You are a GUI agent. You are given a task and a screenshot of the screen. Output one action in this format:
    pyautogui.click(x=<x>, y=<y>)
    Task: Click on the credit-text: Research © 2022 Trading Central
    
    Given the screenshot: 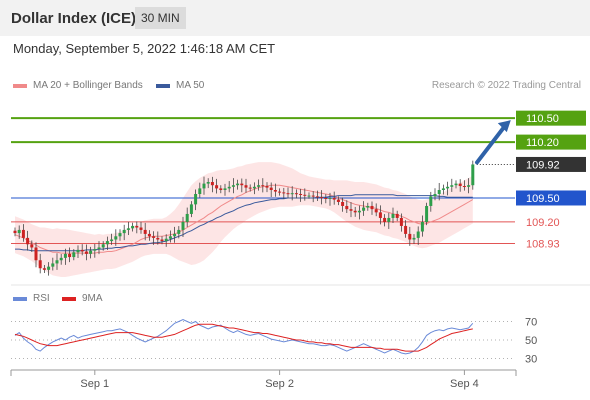 What is the action you would take?
    pyautogui.click(x=506, y=85)
    